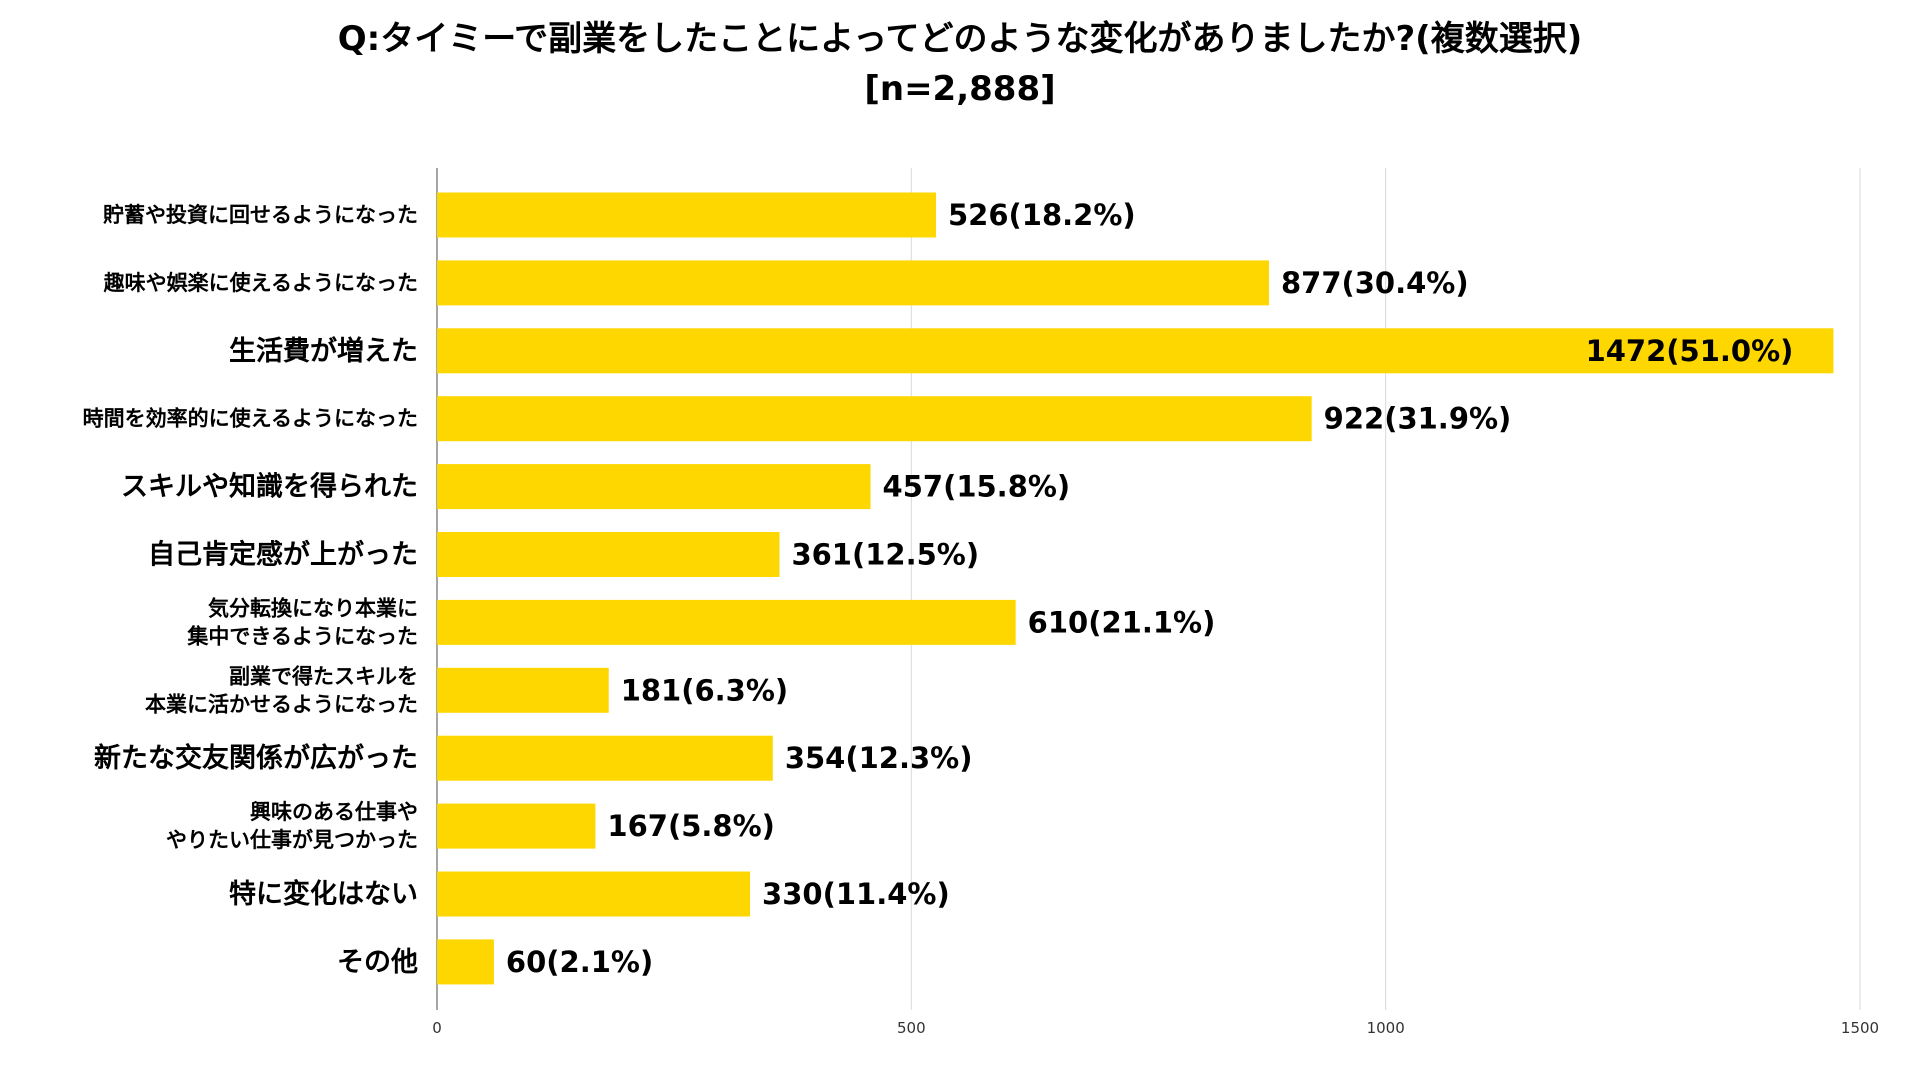 The width and height of the screenshot is (1920, 1080). I want to click on data-label: 167(5.8%), so click(690, 826).